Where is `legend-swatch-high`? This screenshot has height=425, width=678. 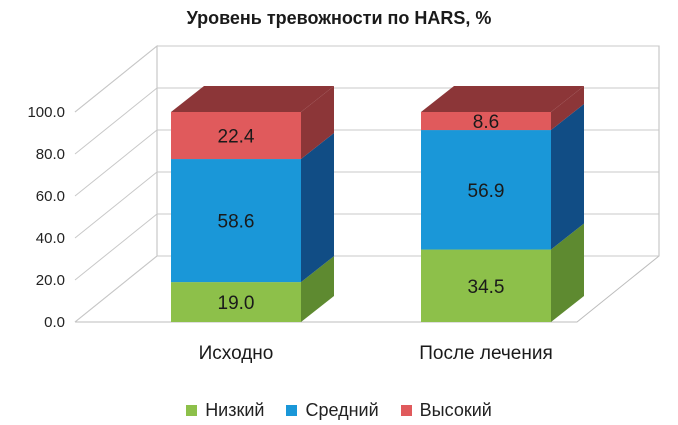 legend-swatch-high is located at coordinates (406, 410).